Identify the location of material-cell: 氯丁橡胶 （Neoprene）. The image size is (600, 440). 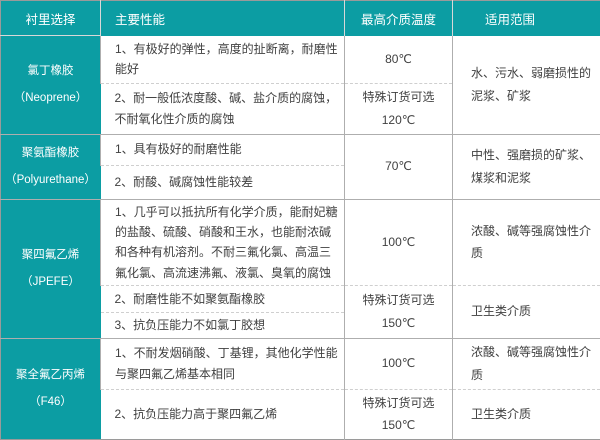
(51, 85).